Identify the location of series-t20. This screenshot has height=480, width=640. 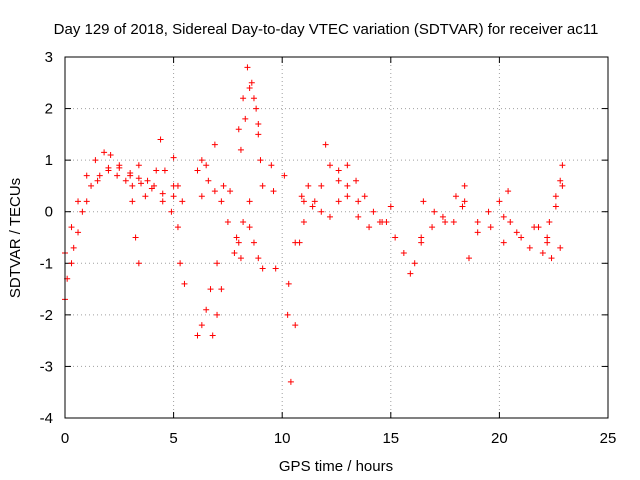
(318, 214).